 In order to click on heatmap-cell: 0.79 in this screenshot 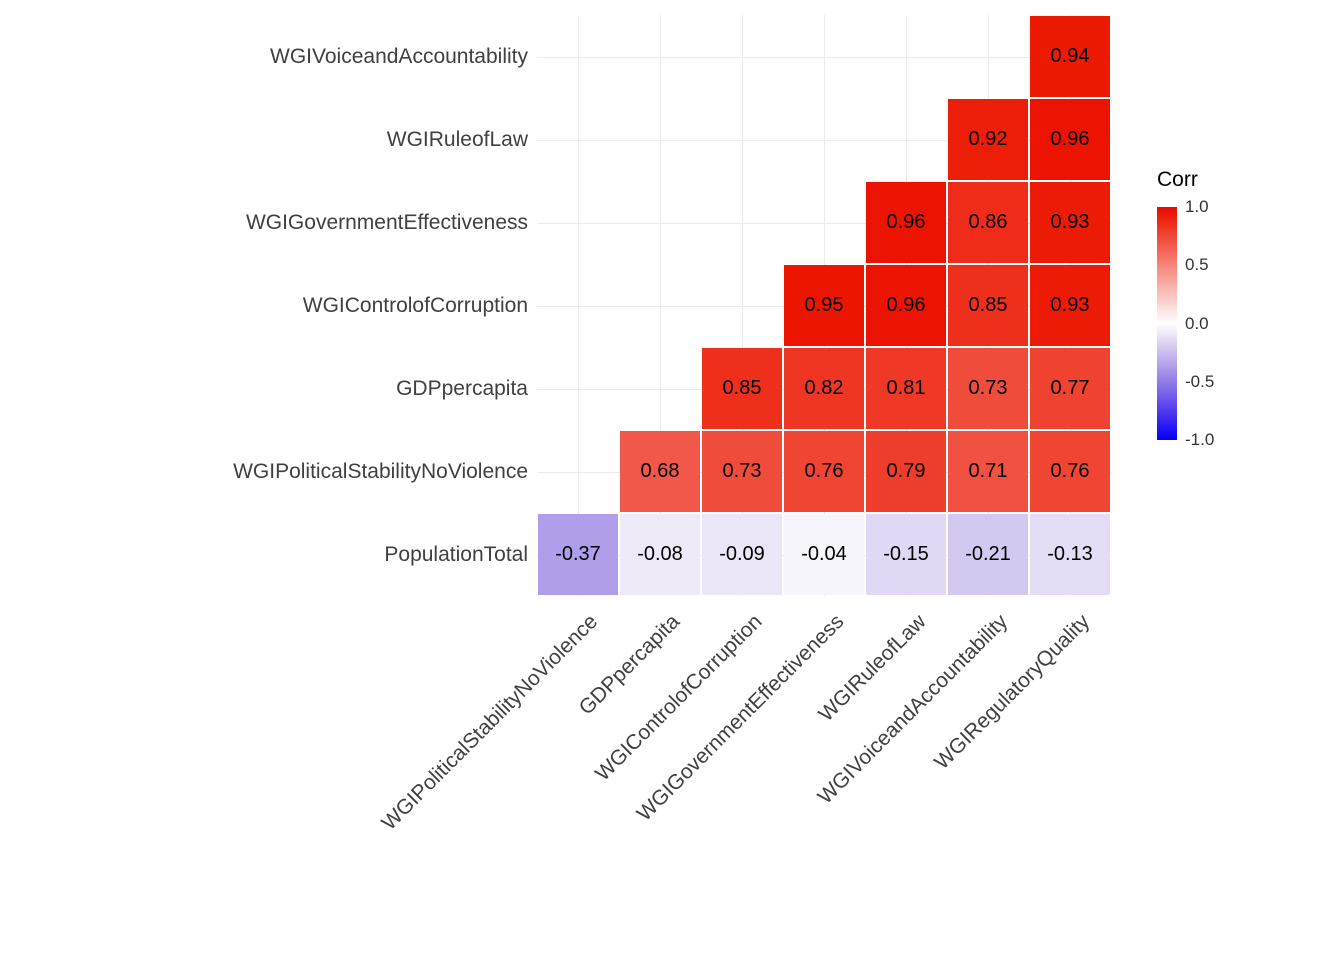, I will do `click(906, 471)`.